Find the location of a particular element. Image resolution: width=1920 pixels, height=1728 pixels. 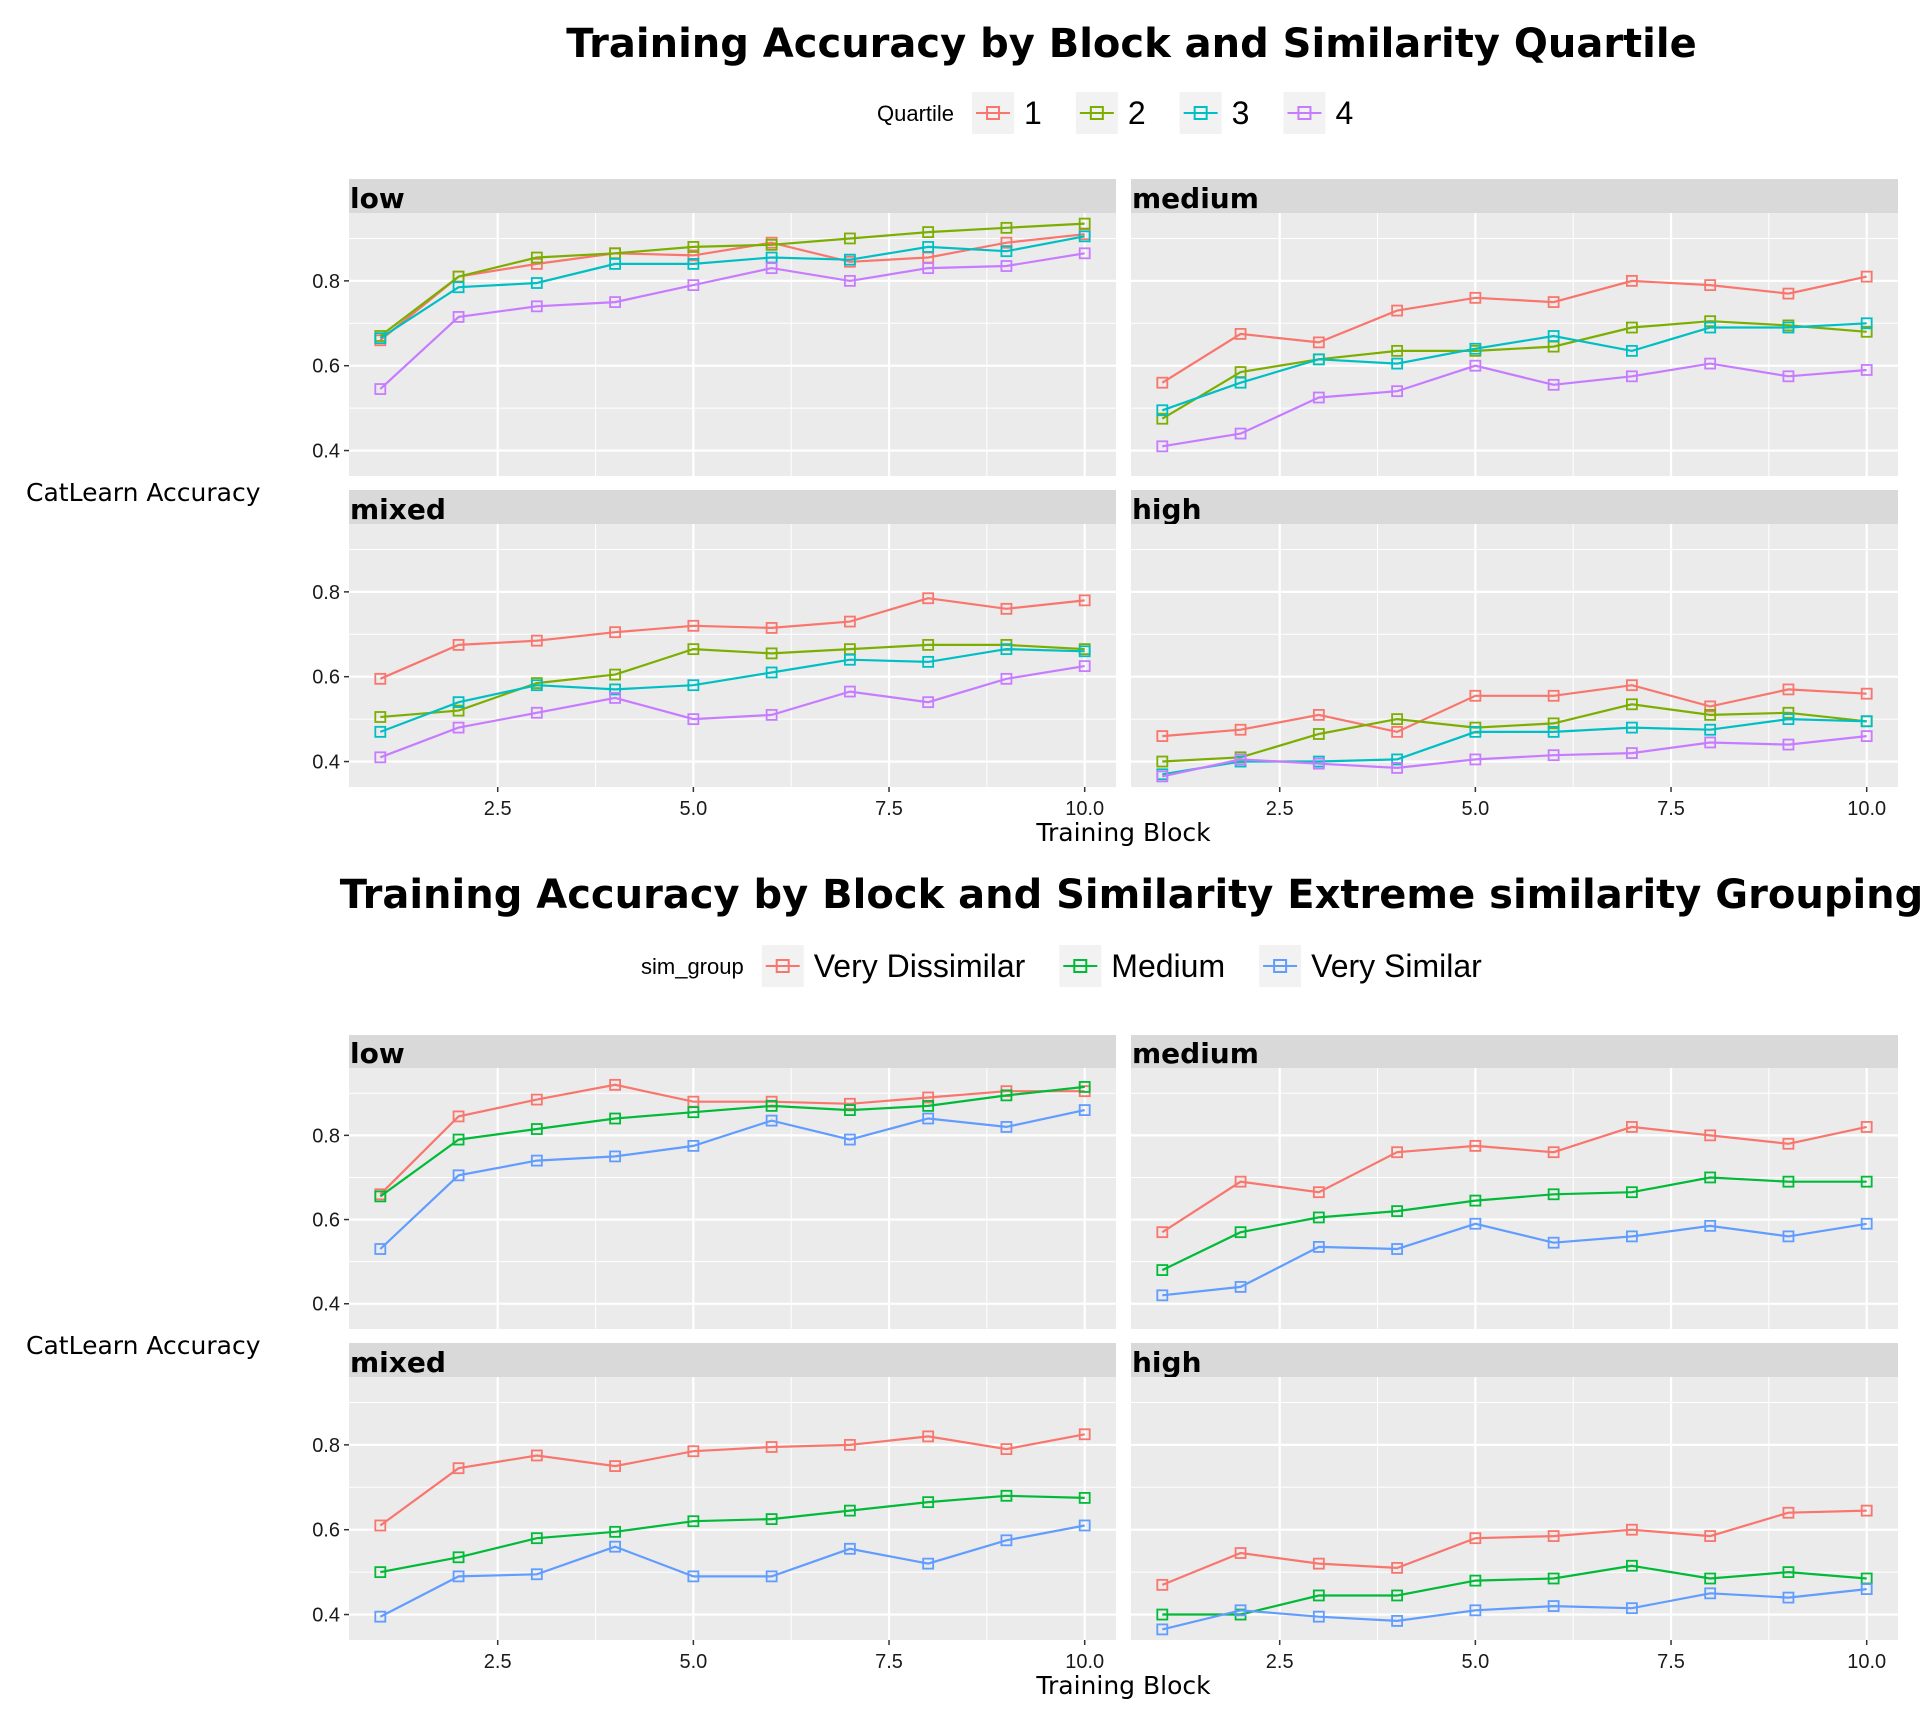

legend-key is located at coordinates (782, 966).